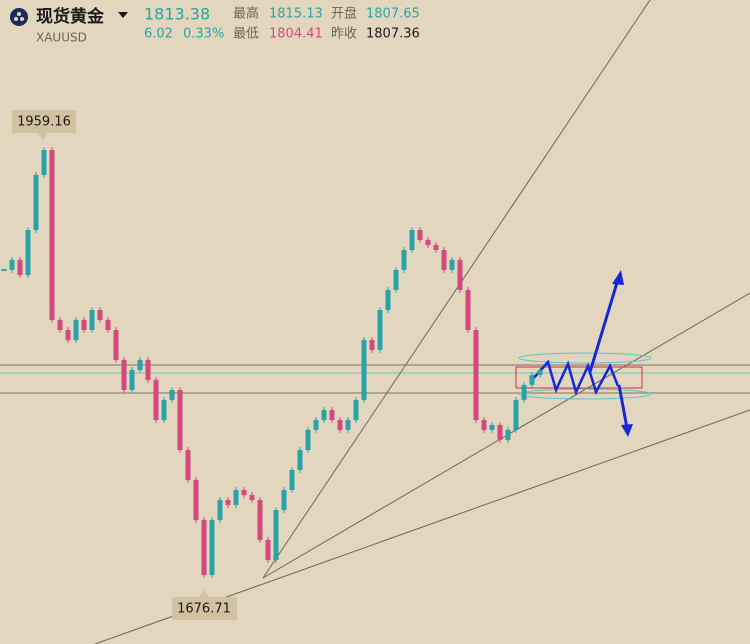  Describe the element at coordinates (344, 34) in the screenshot. I see `prev-close-label: 昨收` at that location.